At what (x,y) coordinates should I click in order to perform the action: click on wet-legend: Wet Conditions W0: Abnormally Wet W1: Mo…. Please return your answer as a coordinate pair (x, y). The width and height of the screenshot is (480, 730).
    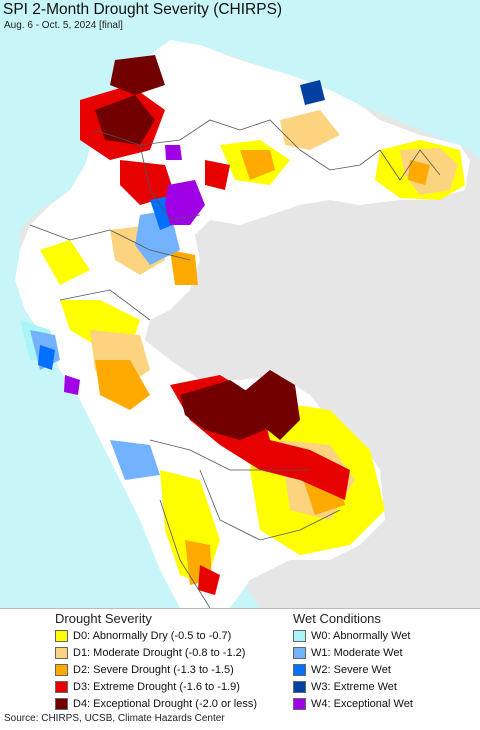
    Looking at the image, I should click on (353, 660).